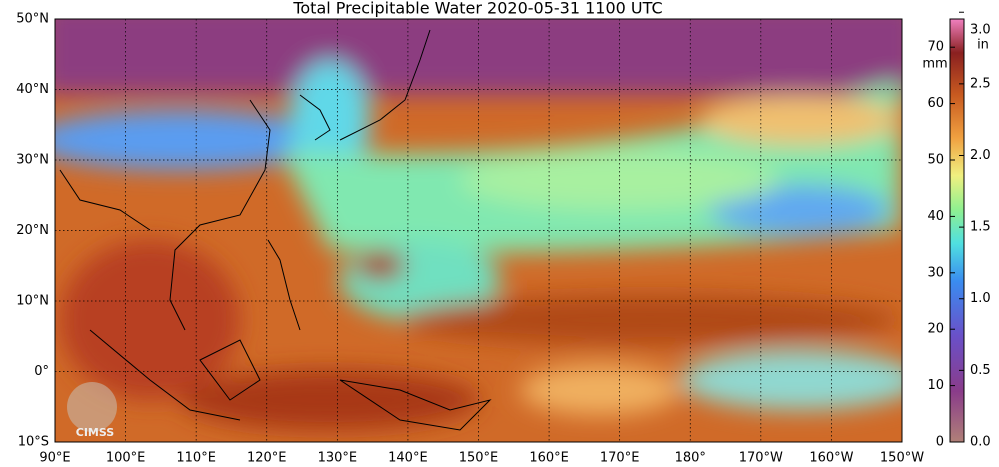  I want to click on mm-unit: mm, so click(934, 64).